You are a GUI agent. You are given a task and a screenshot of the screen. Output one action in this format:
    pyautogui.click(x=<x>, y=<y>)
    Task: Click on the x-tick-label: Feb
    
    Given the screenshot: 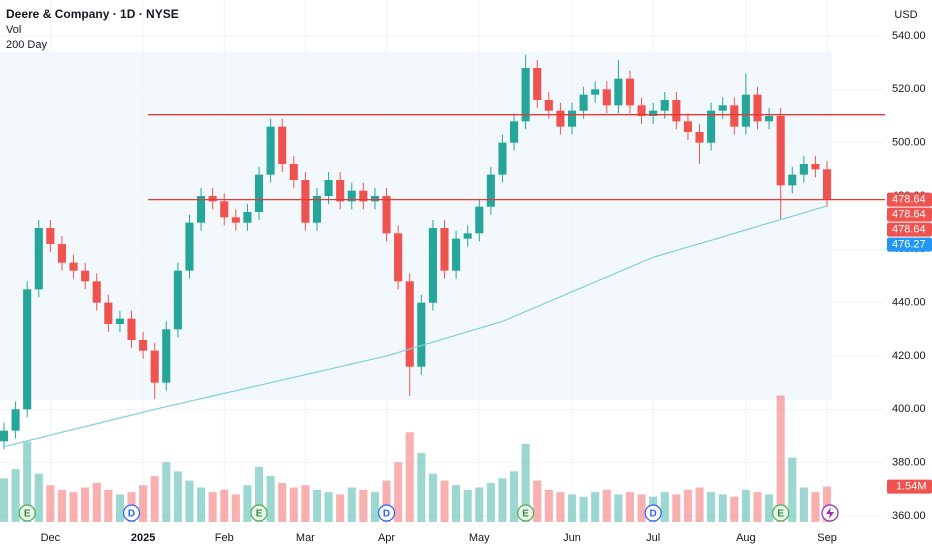 What is the action you would take?
    pyautogui.click(x=224, y=538)
    